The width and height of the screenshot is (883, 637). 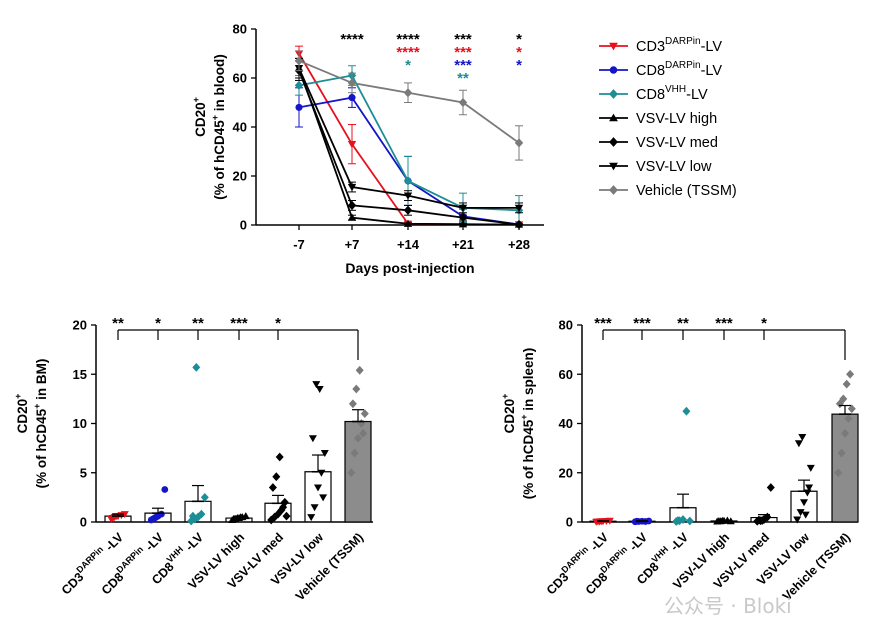 I want to click on blood-x-tick-label: +7, so click(x=352, y=244).